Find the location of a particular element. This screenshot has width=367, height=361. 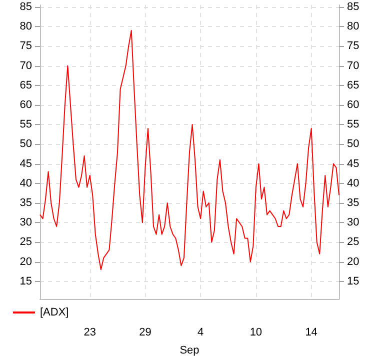

y2-tick-label: 40 is located at coordinates (353, 183).